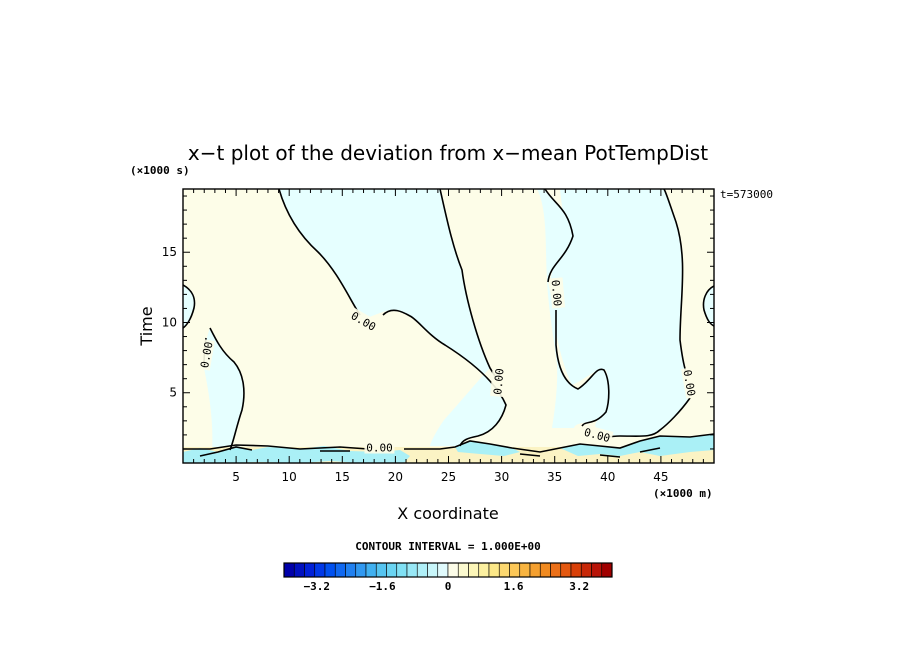  Describe the element at coordinates (342, 477) in the screenshot. I see `x-tick-label: 15` at that location.